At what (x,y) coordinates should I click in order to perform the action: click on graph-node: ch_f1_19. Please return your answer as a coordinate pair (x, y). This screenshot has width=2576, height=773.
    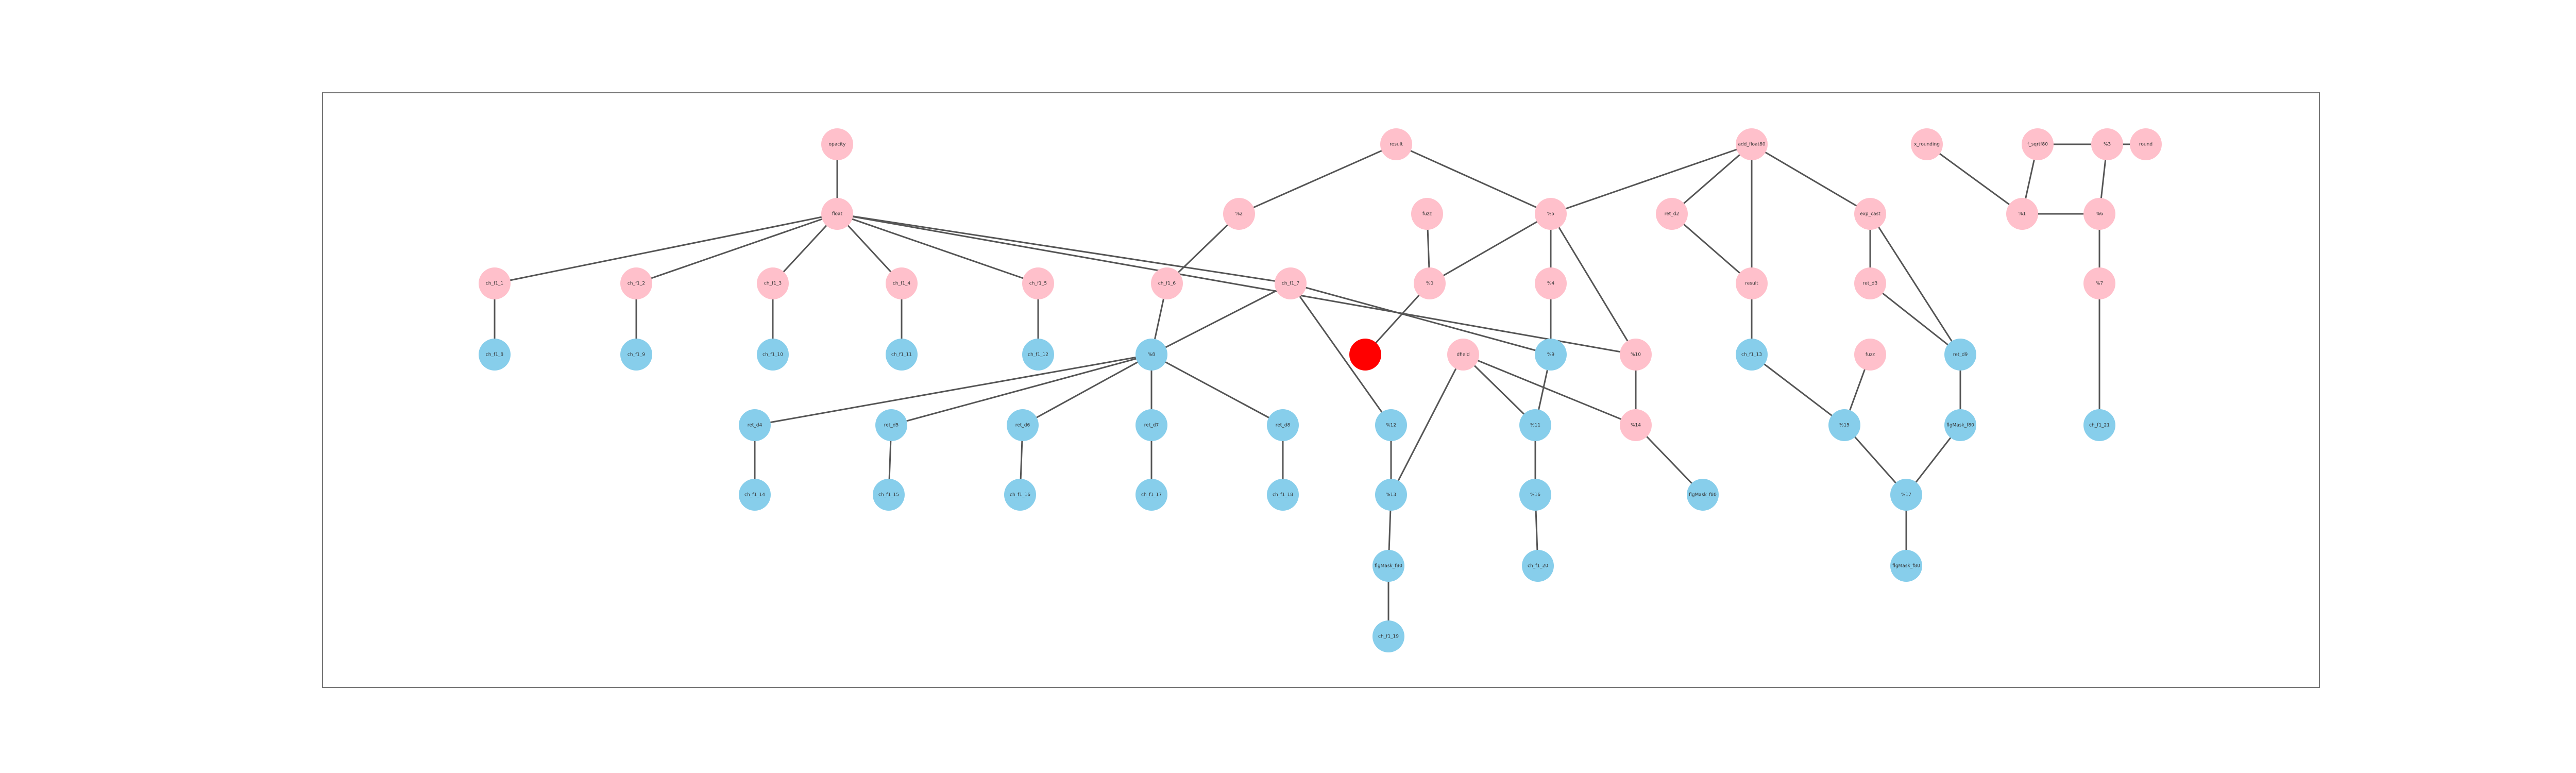
    Looking at the image, I should click on (1388, 636).